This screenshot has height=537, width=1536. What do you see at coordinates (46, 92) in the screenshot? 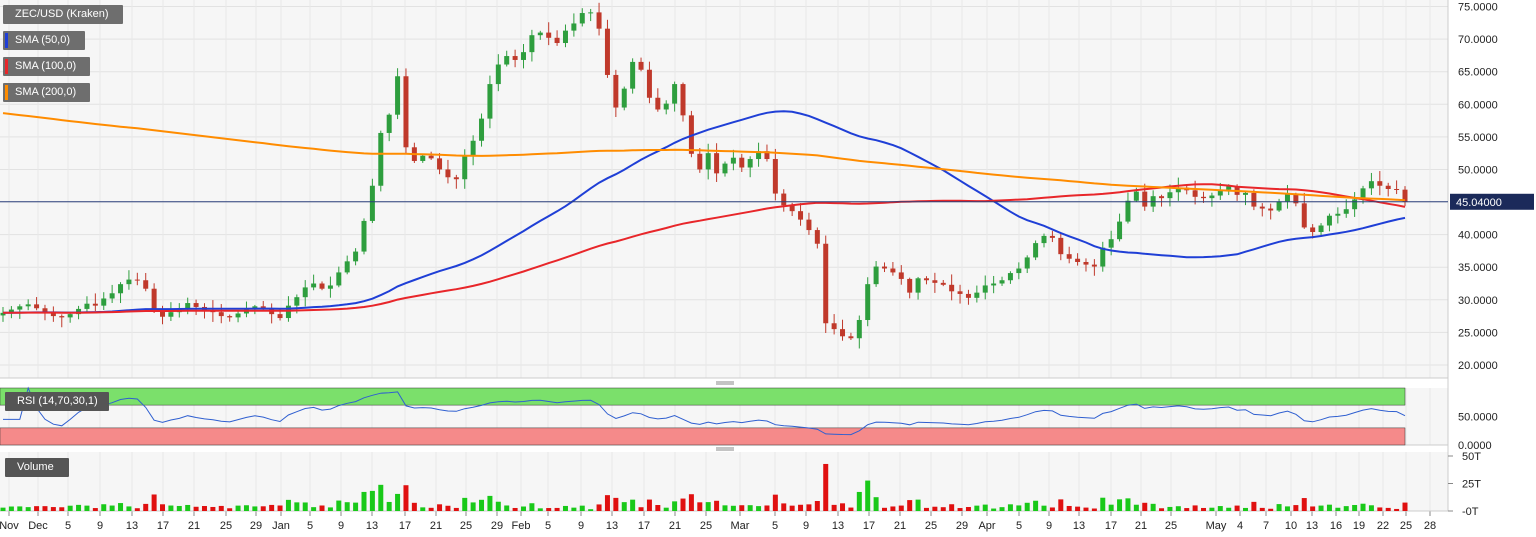
I see `legend-sma200: SMA (200,0)` at bounding box center [46, 92].